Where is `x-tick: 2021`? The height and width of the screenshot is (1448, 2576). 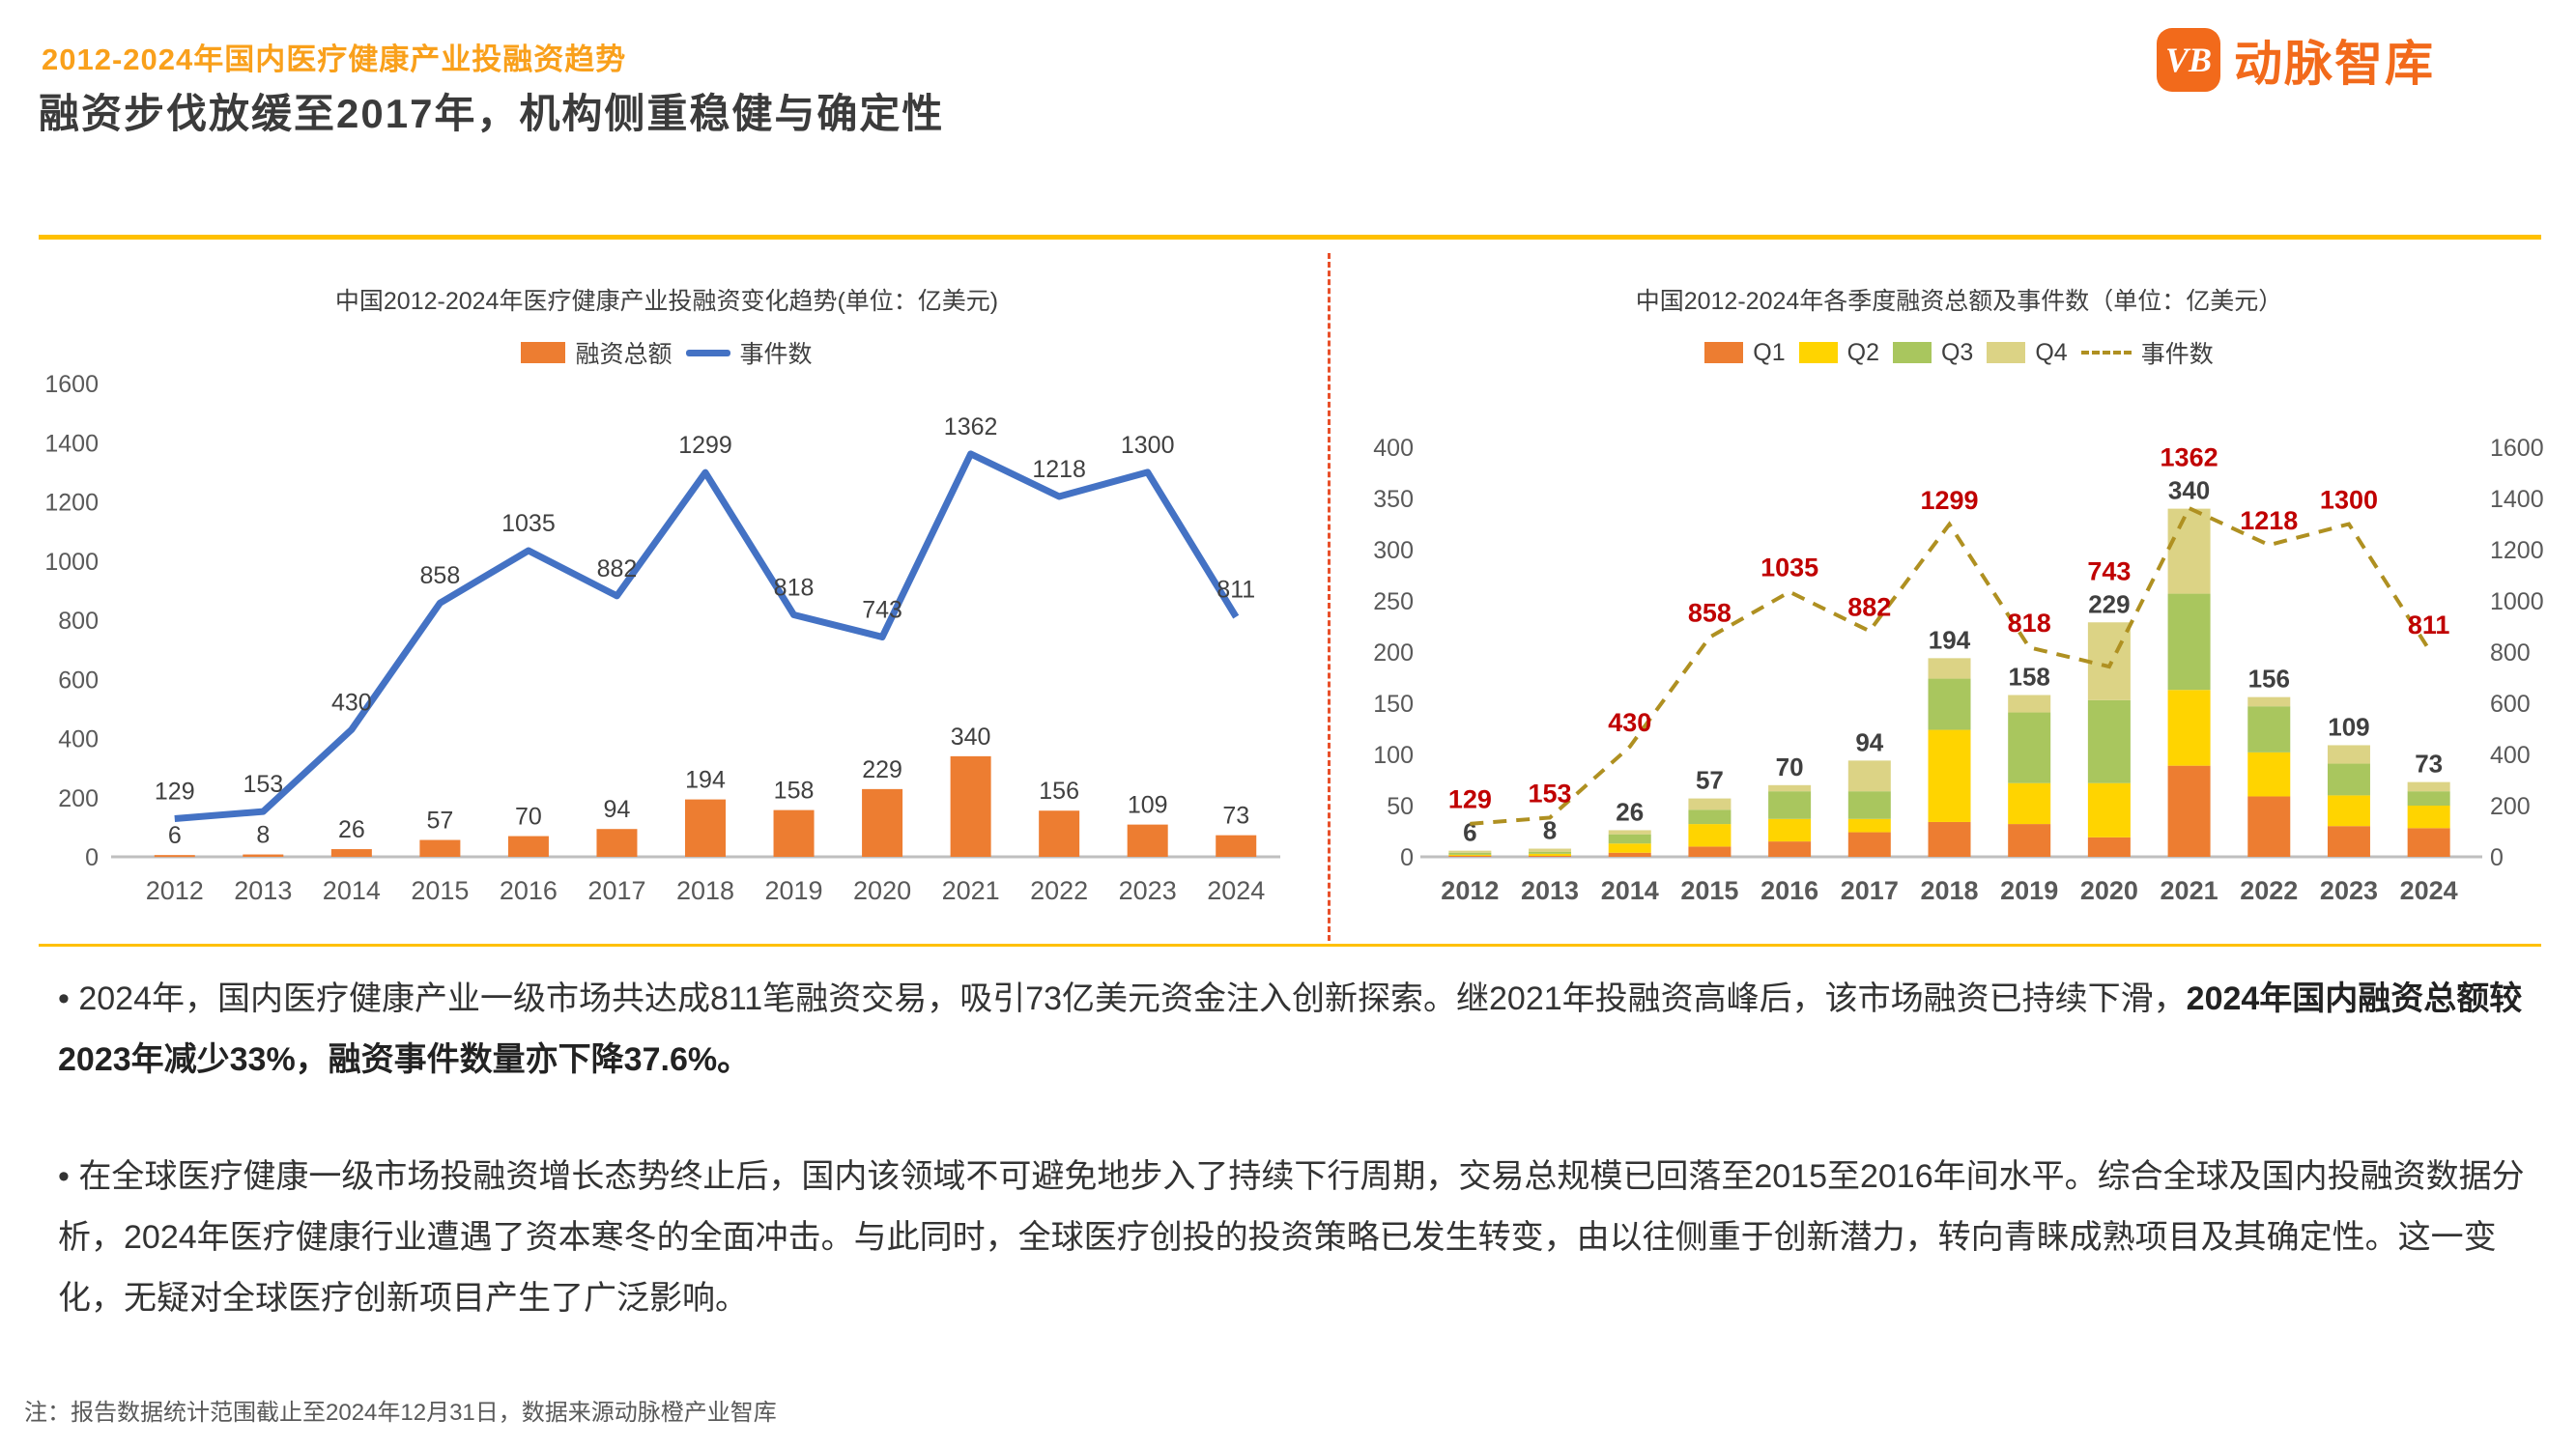
x-tick: 2021 is located at coordinates (2190, 890).